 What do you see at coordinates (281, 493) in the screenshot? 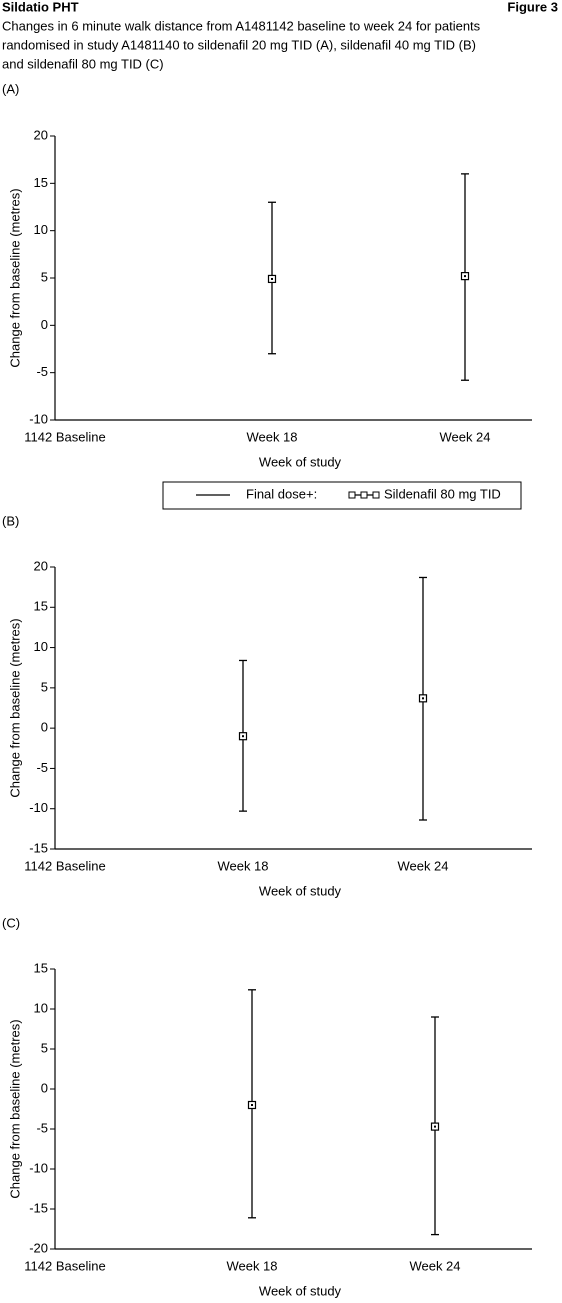
I see `legend-title: Final dose+:` at bounding box center [281, 493].